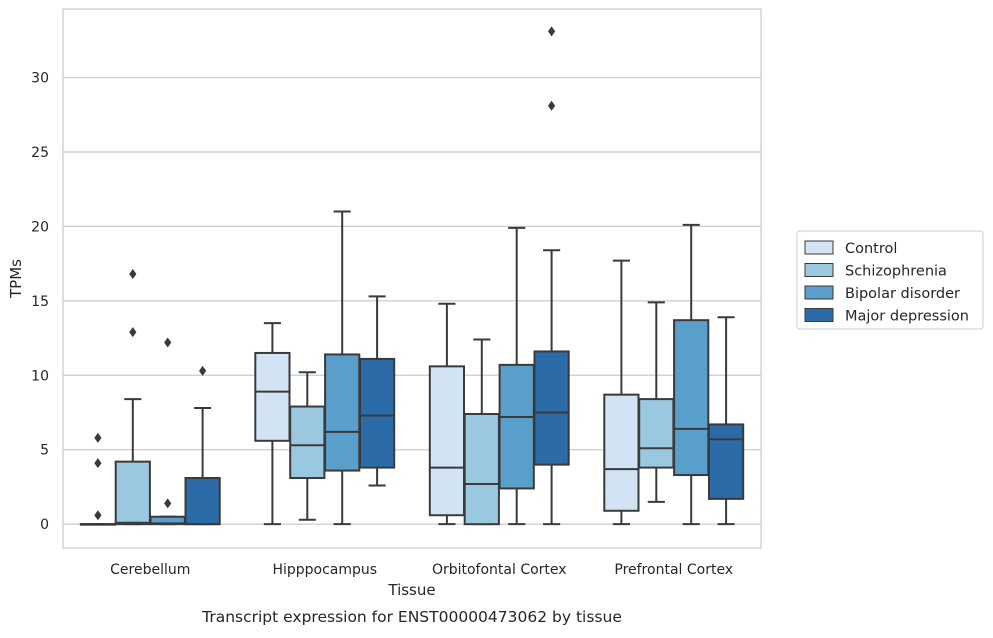 The height and width of the screenshot is (638, 993). I want to click on y-tick-labels: 0 5 10 15 20 25 30, so click(40, 301).